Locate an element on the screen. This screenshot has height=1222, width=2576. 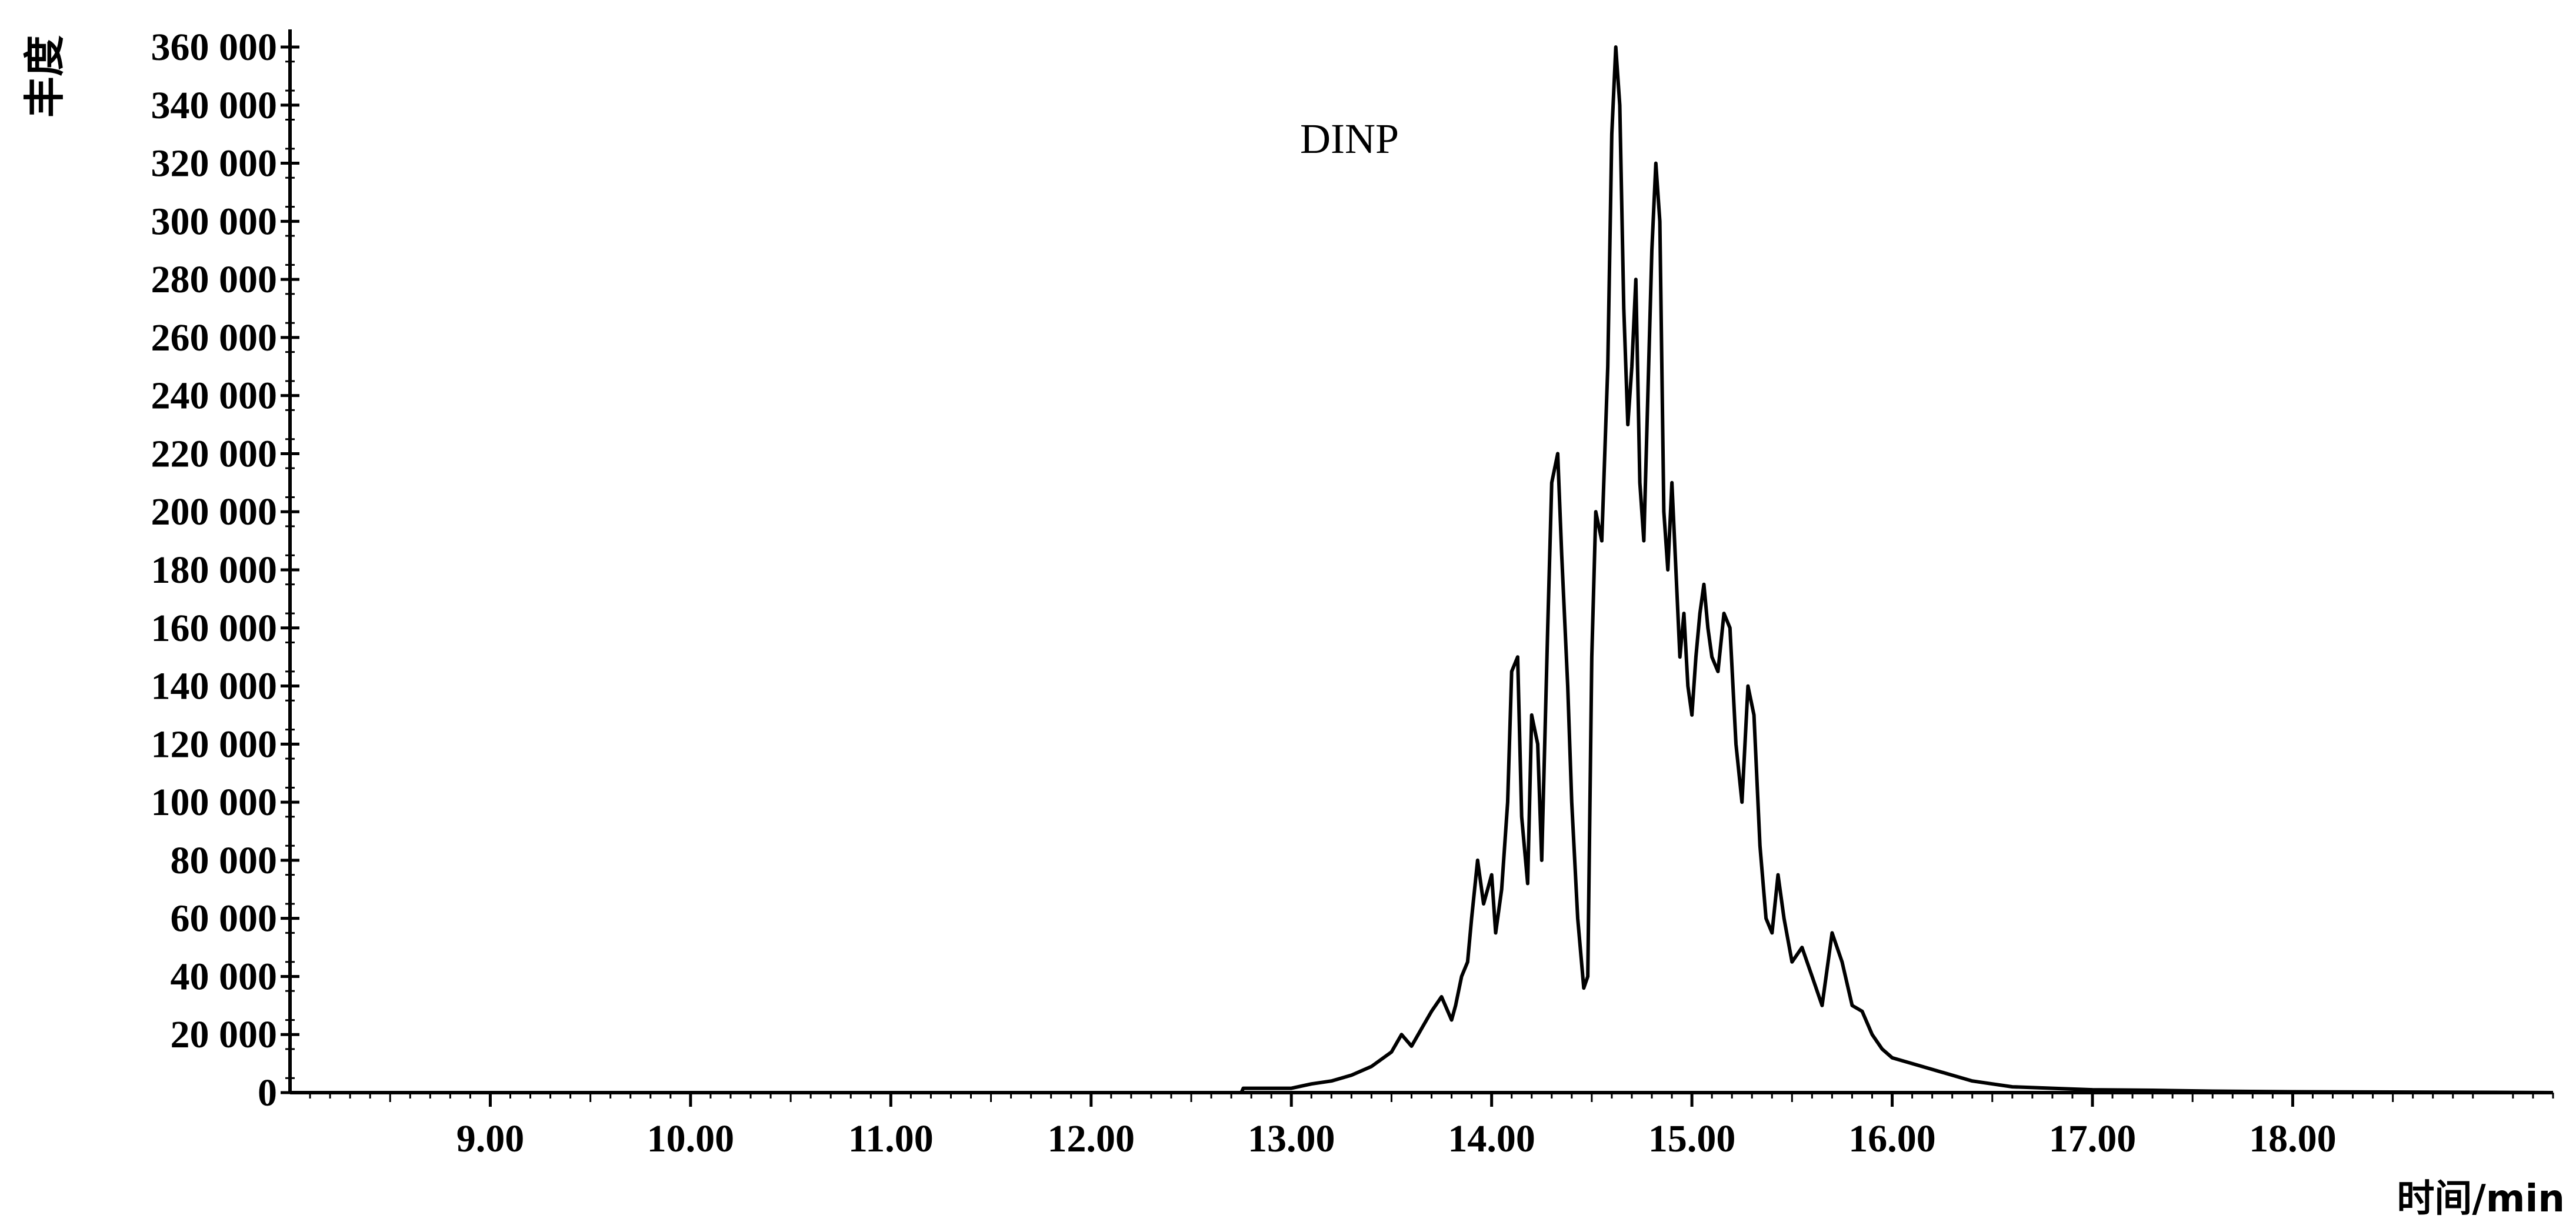
y-tick-label: 160 000 is located at coordinates (214, 628).